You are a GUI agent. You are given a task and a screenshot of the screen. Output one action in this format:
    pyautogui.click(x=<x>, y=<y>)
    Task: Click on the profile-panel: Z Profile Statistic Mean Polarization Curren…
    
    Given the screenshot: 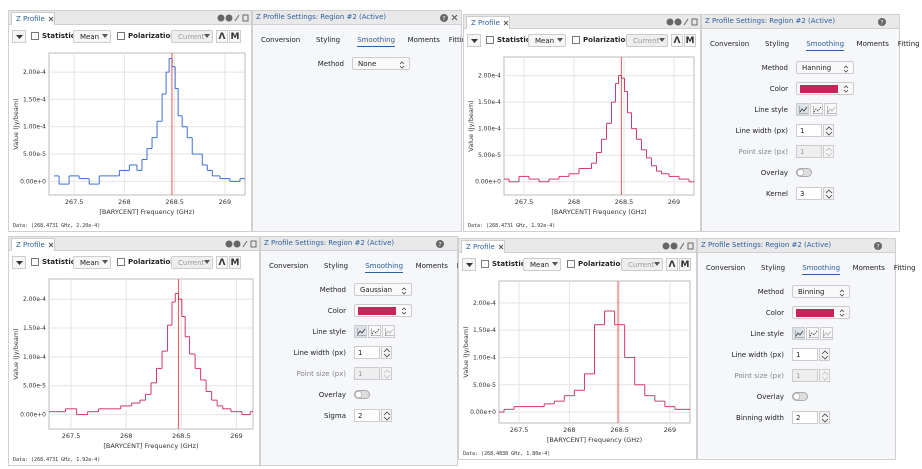 What is the action you would take?
    pyautogui.click(x=577, y=349)
    